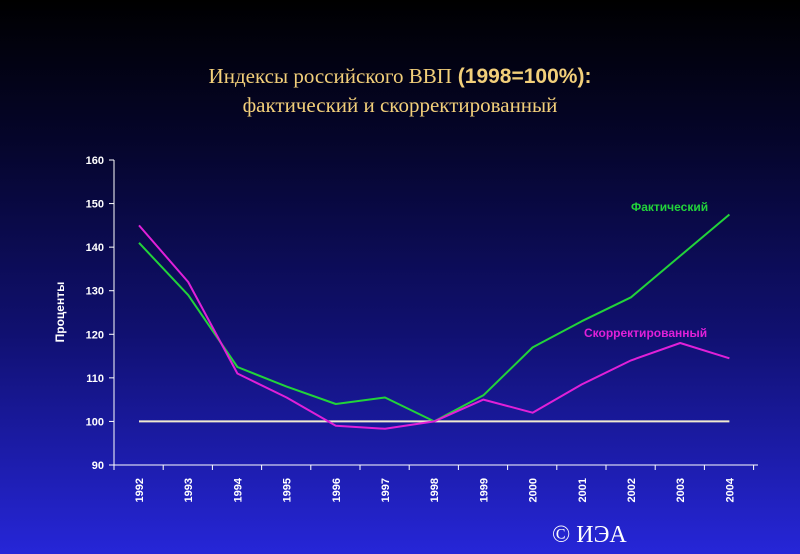  Describe the element at coordinates (95, 205) in the screenshot. I see `y-tick-label: 150` at that location.